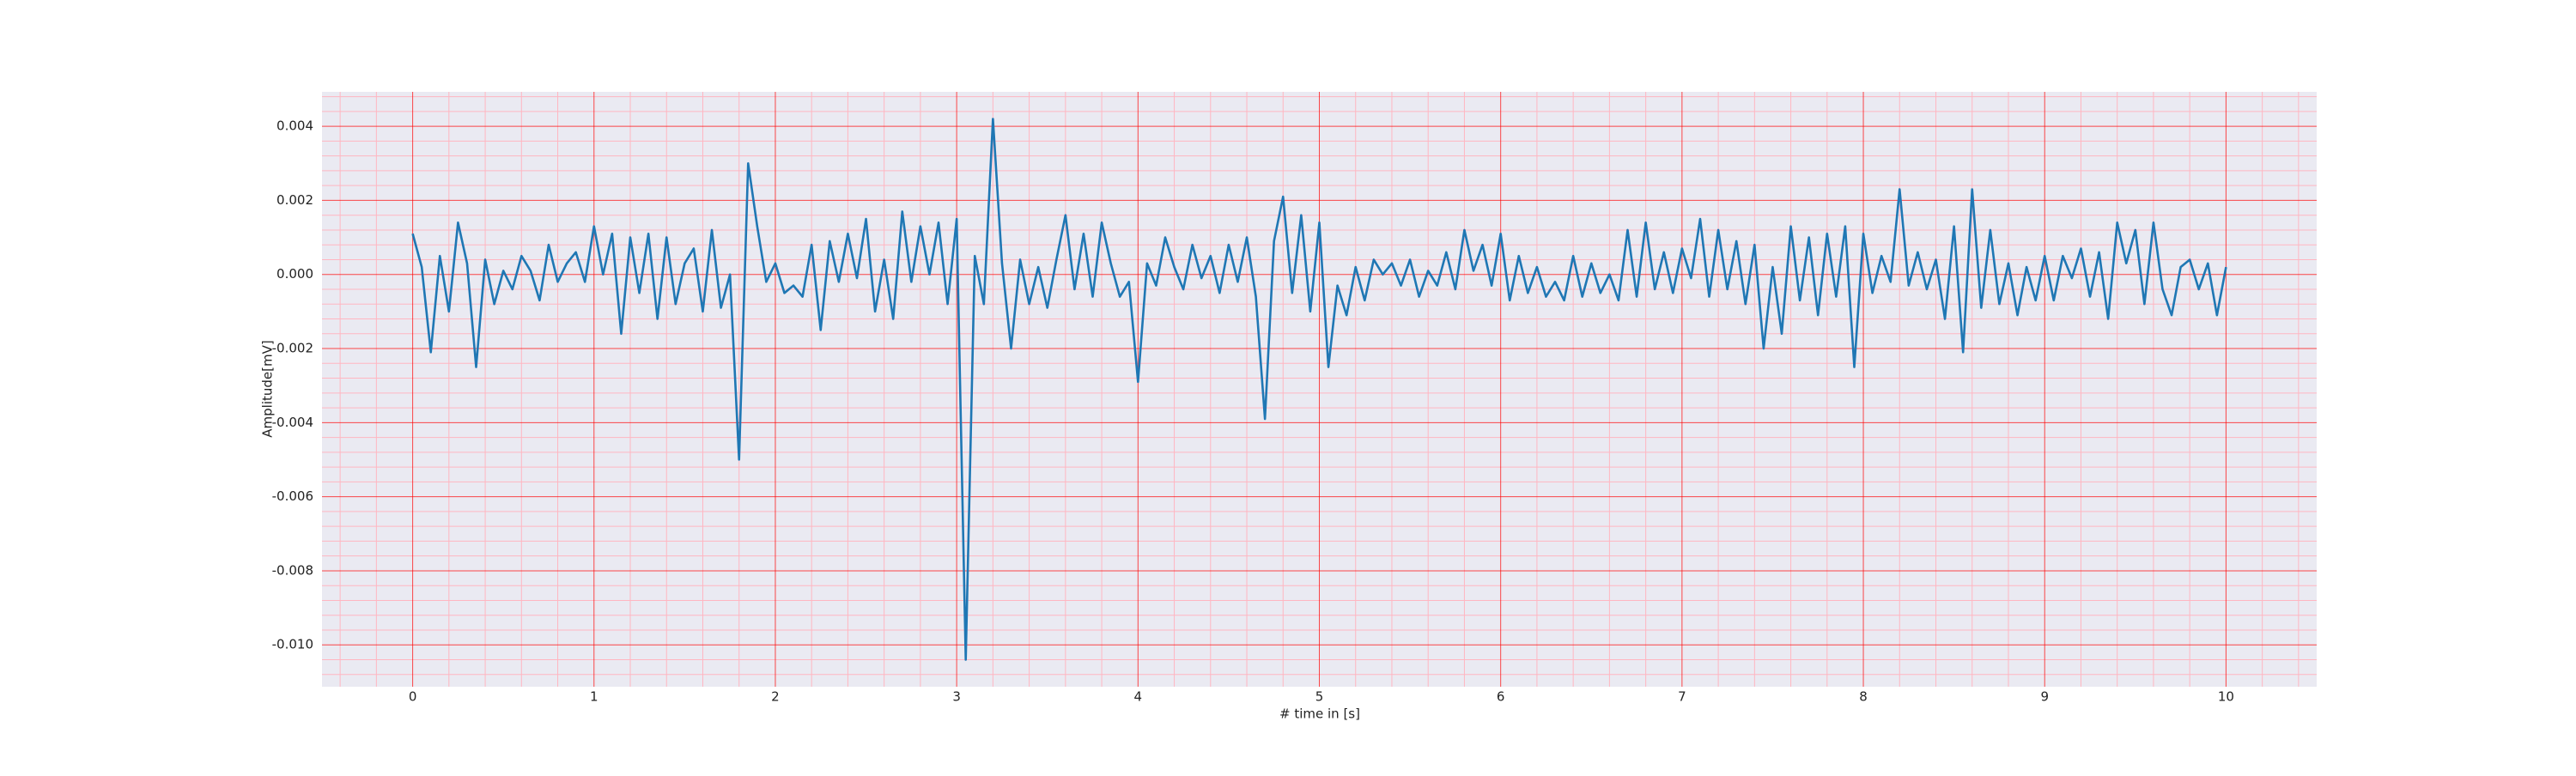 The width and height of the screenshot is (2576, 776). I want to click on x-tick-label: 2, so click(775, 697).